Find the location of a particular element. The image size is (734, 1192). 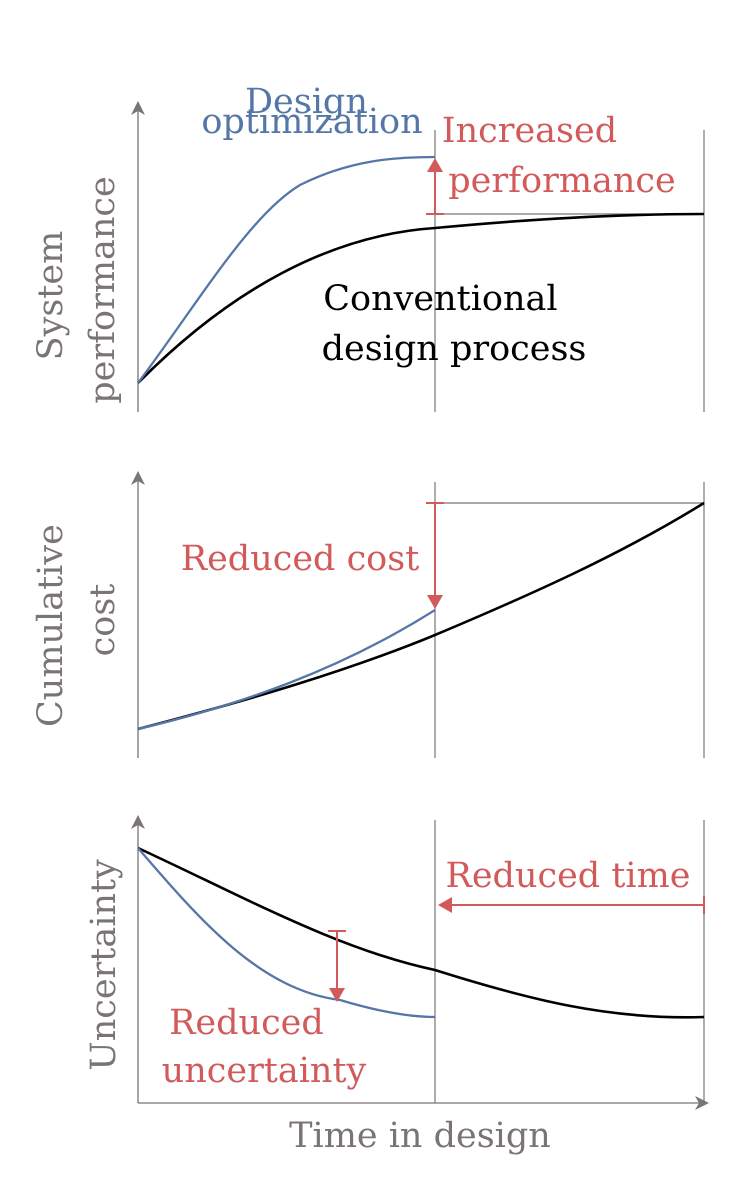

reduced-uncertainty-label: Reduced uncertainty is located at coordinates (264, 1047).